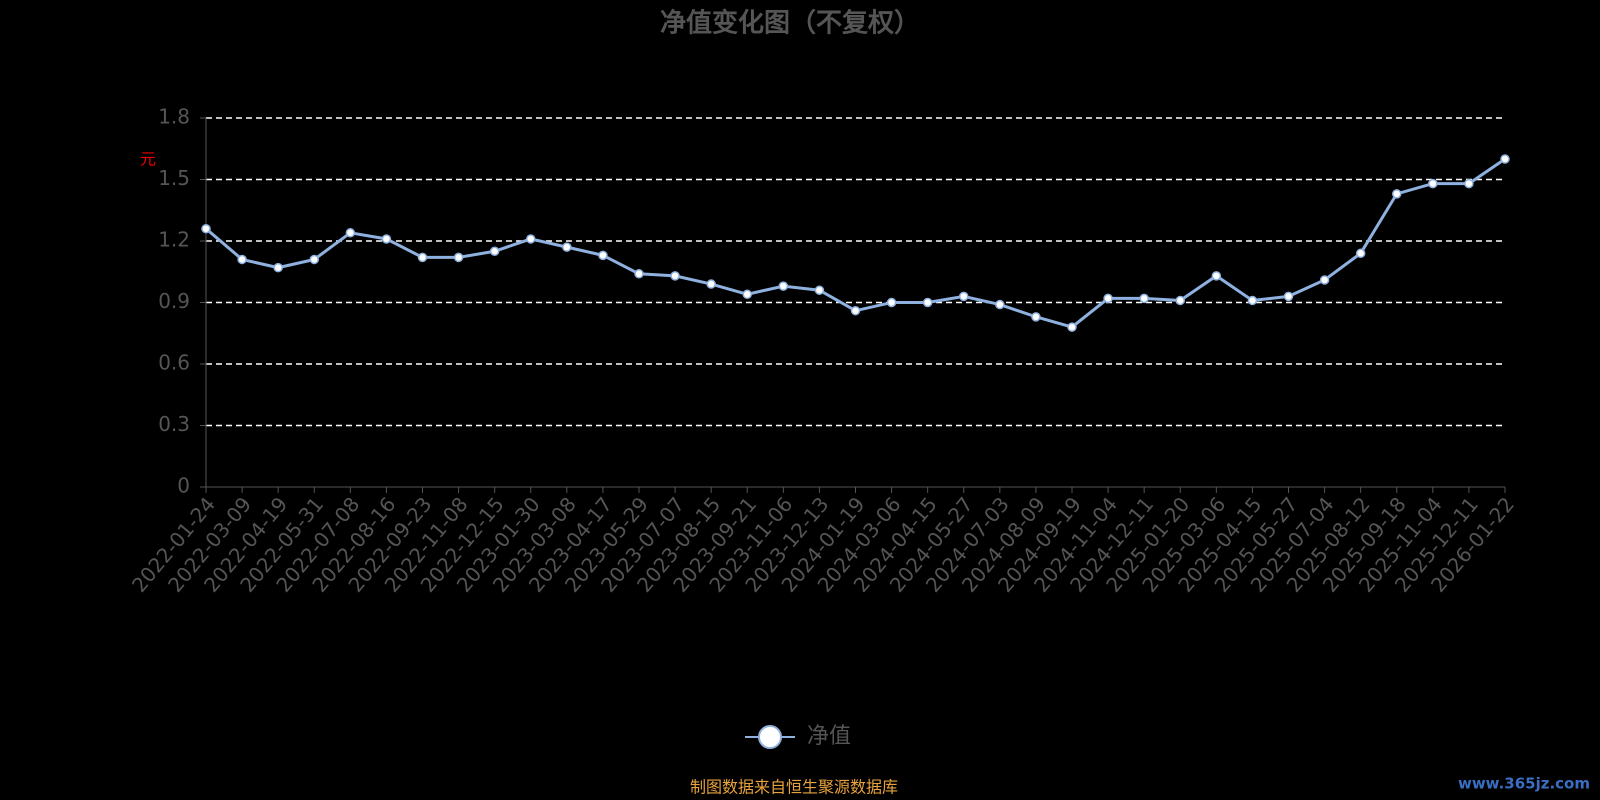 This screenshot has height=800, width=1600. I want to click on y-tick-label: 1.2, so click(174, 240).